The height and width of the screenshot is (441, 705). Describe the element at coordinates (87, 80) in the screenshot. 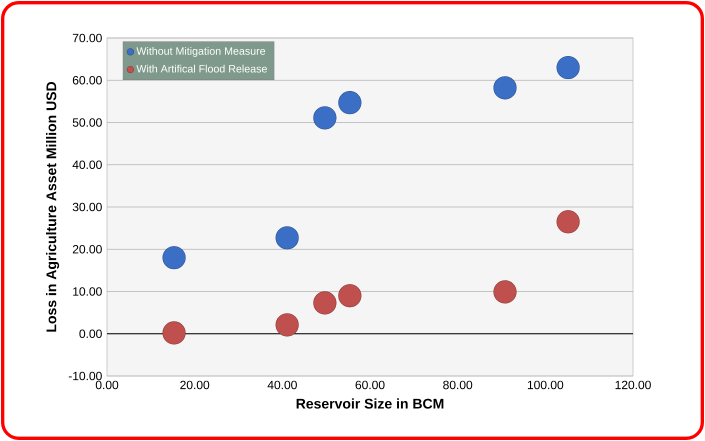

I see `y-tick-label: 60.00` at that location.